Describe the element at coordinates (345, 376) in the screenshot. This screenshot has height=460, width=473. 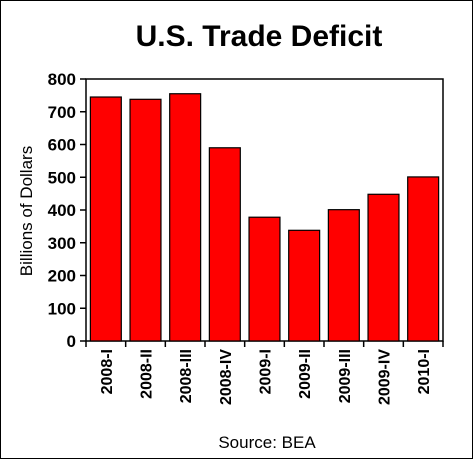
I see `category-label: 2009-III` at that location.